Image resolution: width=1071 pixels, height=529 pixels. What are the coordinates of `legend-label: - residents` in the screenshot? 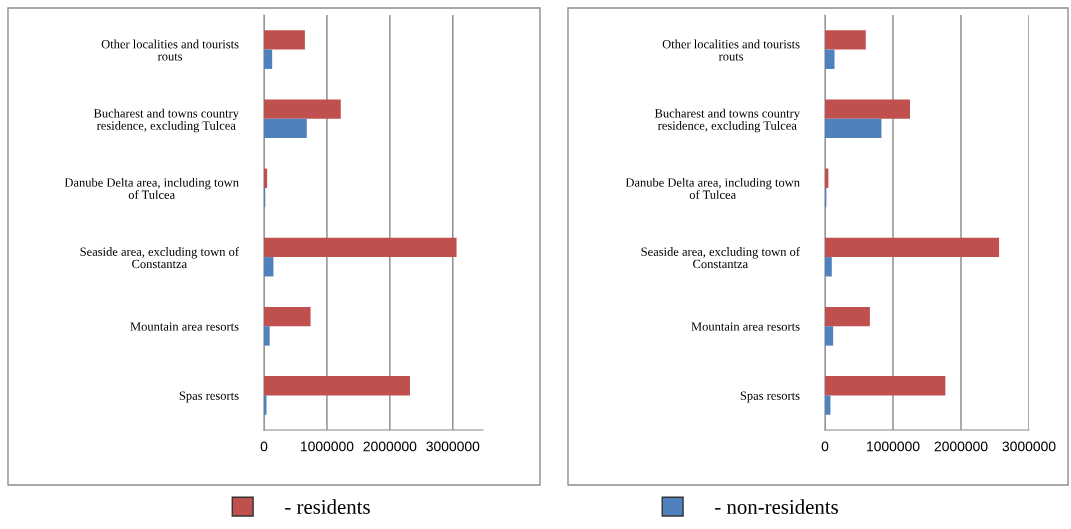 It's located at (327, 506).